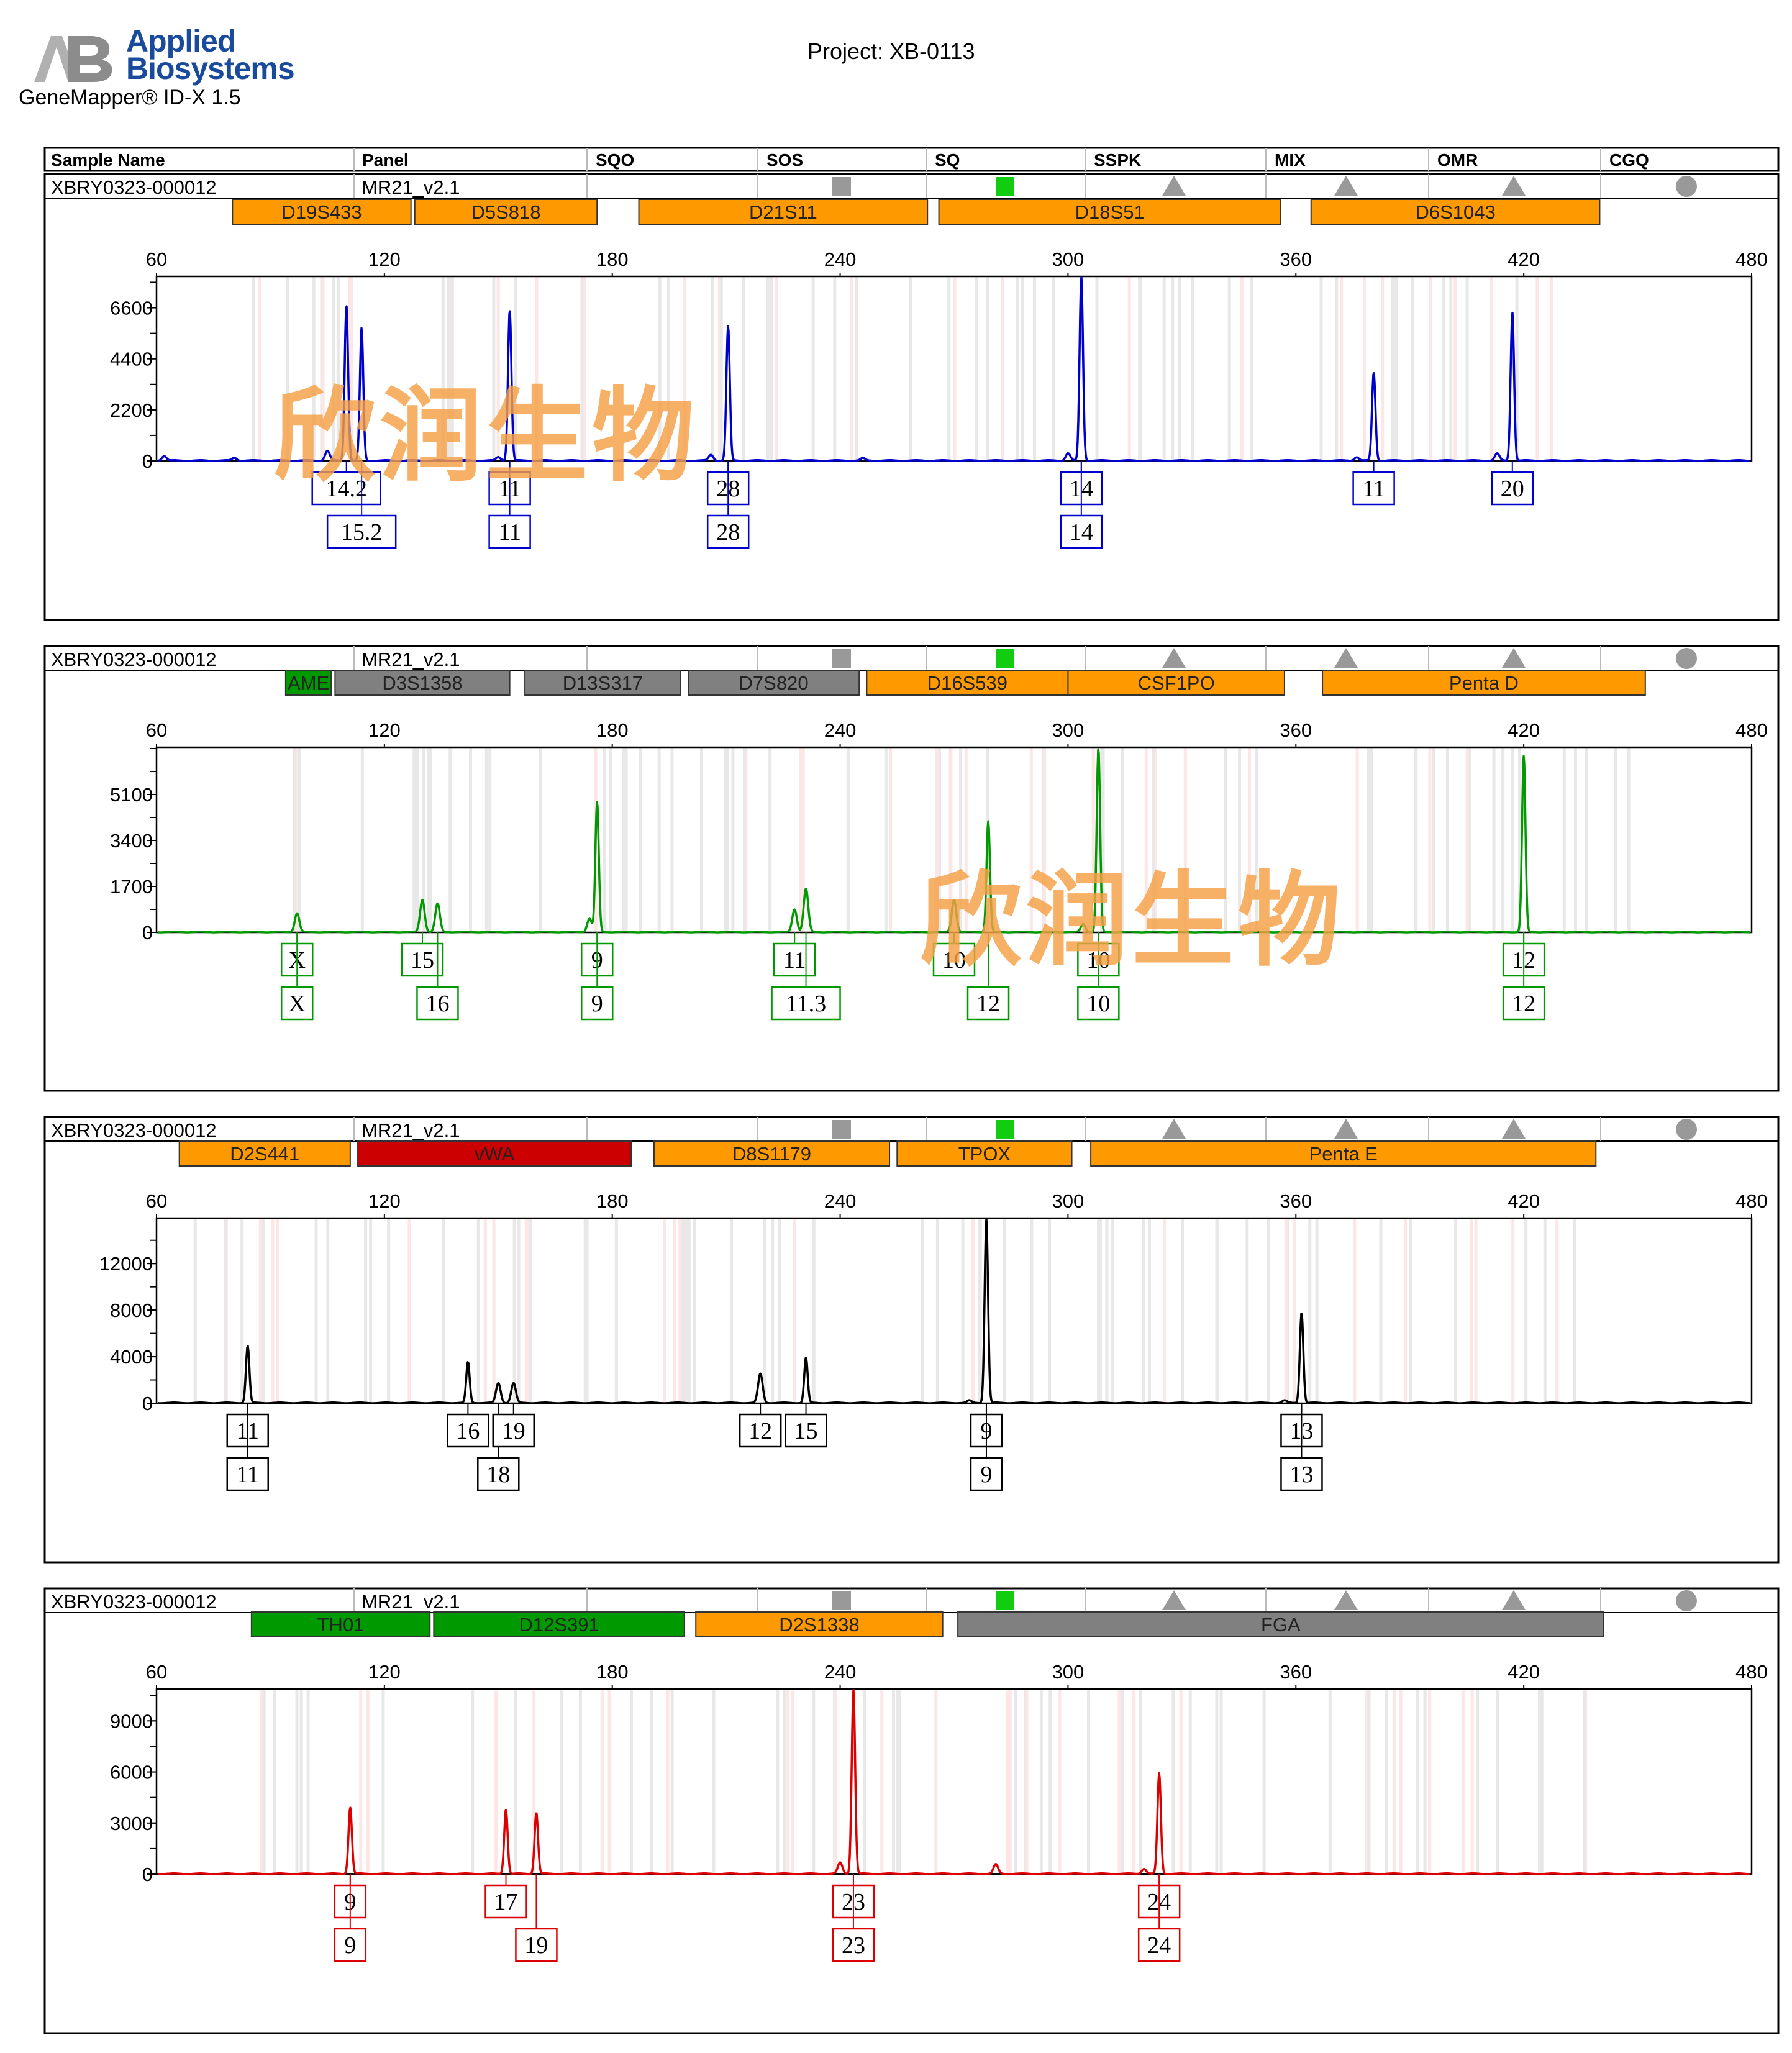 The image size is (1792, 2053). Describe the element at coordinates (612, 1672) in the screenshot. I see `x-tick-label: 180` at that location.